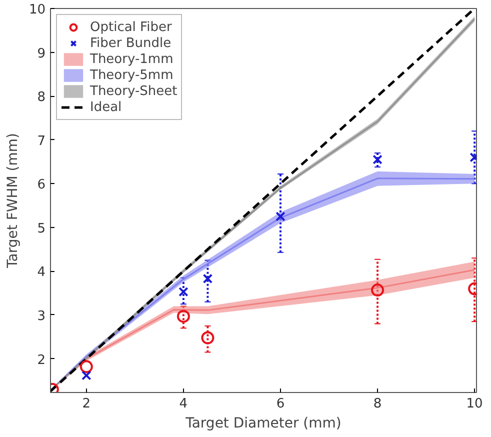 The height and width of the screenshot is (437, 491). Describe the element at coordinates (377, 404) in the screenshot. I see `x-tick-label: 8` at that location.